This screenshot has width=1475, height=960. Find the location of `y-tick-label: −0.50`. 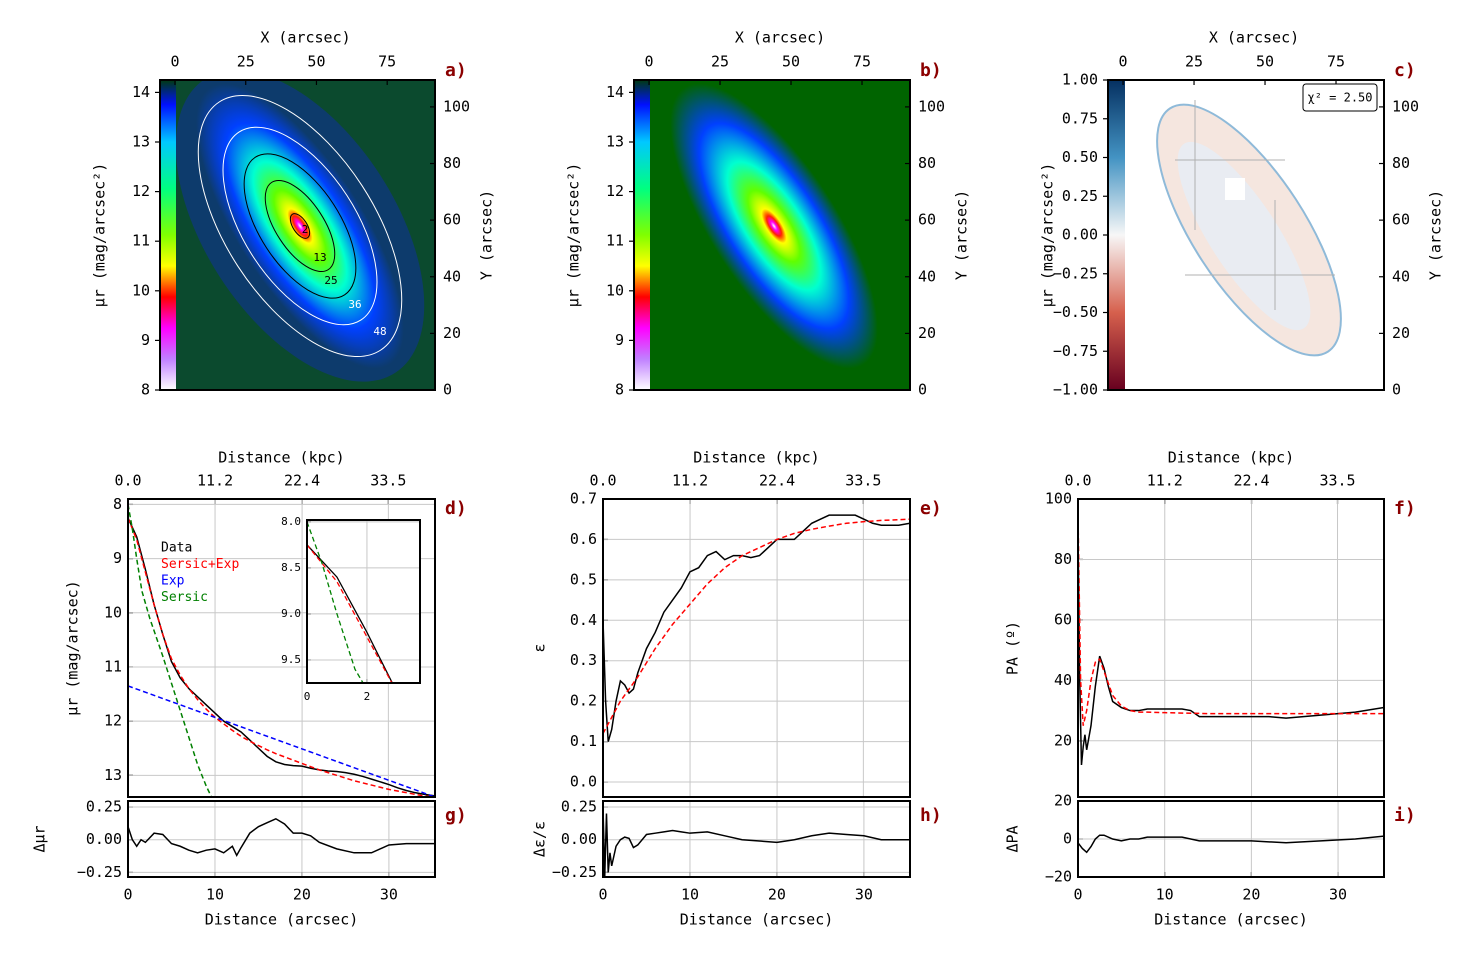

y-tick-label: −0.50 is located at coordinates (1075, 312).